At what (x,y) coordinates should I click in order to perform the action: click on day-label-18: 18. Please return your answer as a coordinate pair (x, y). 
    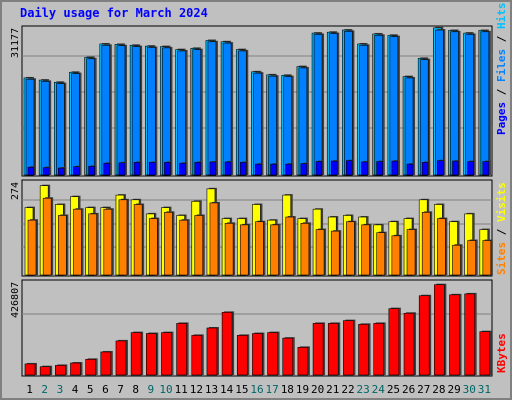
    Looking at the image, I should click on (287, 389).